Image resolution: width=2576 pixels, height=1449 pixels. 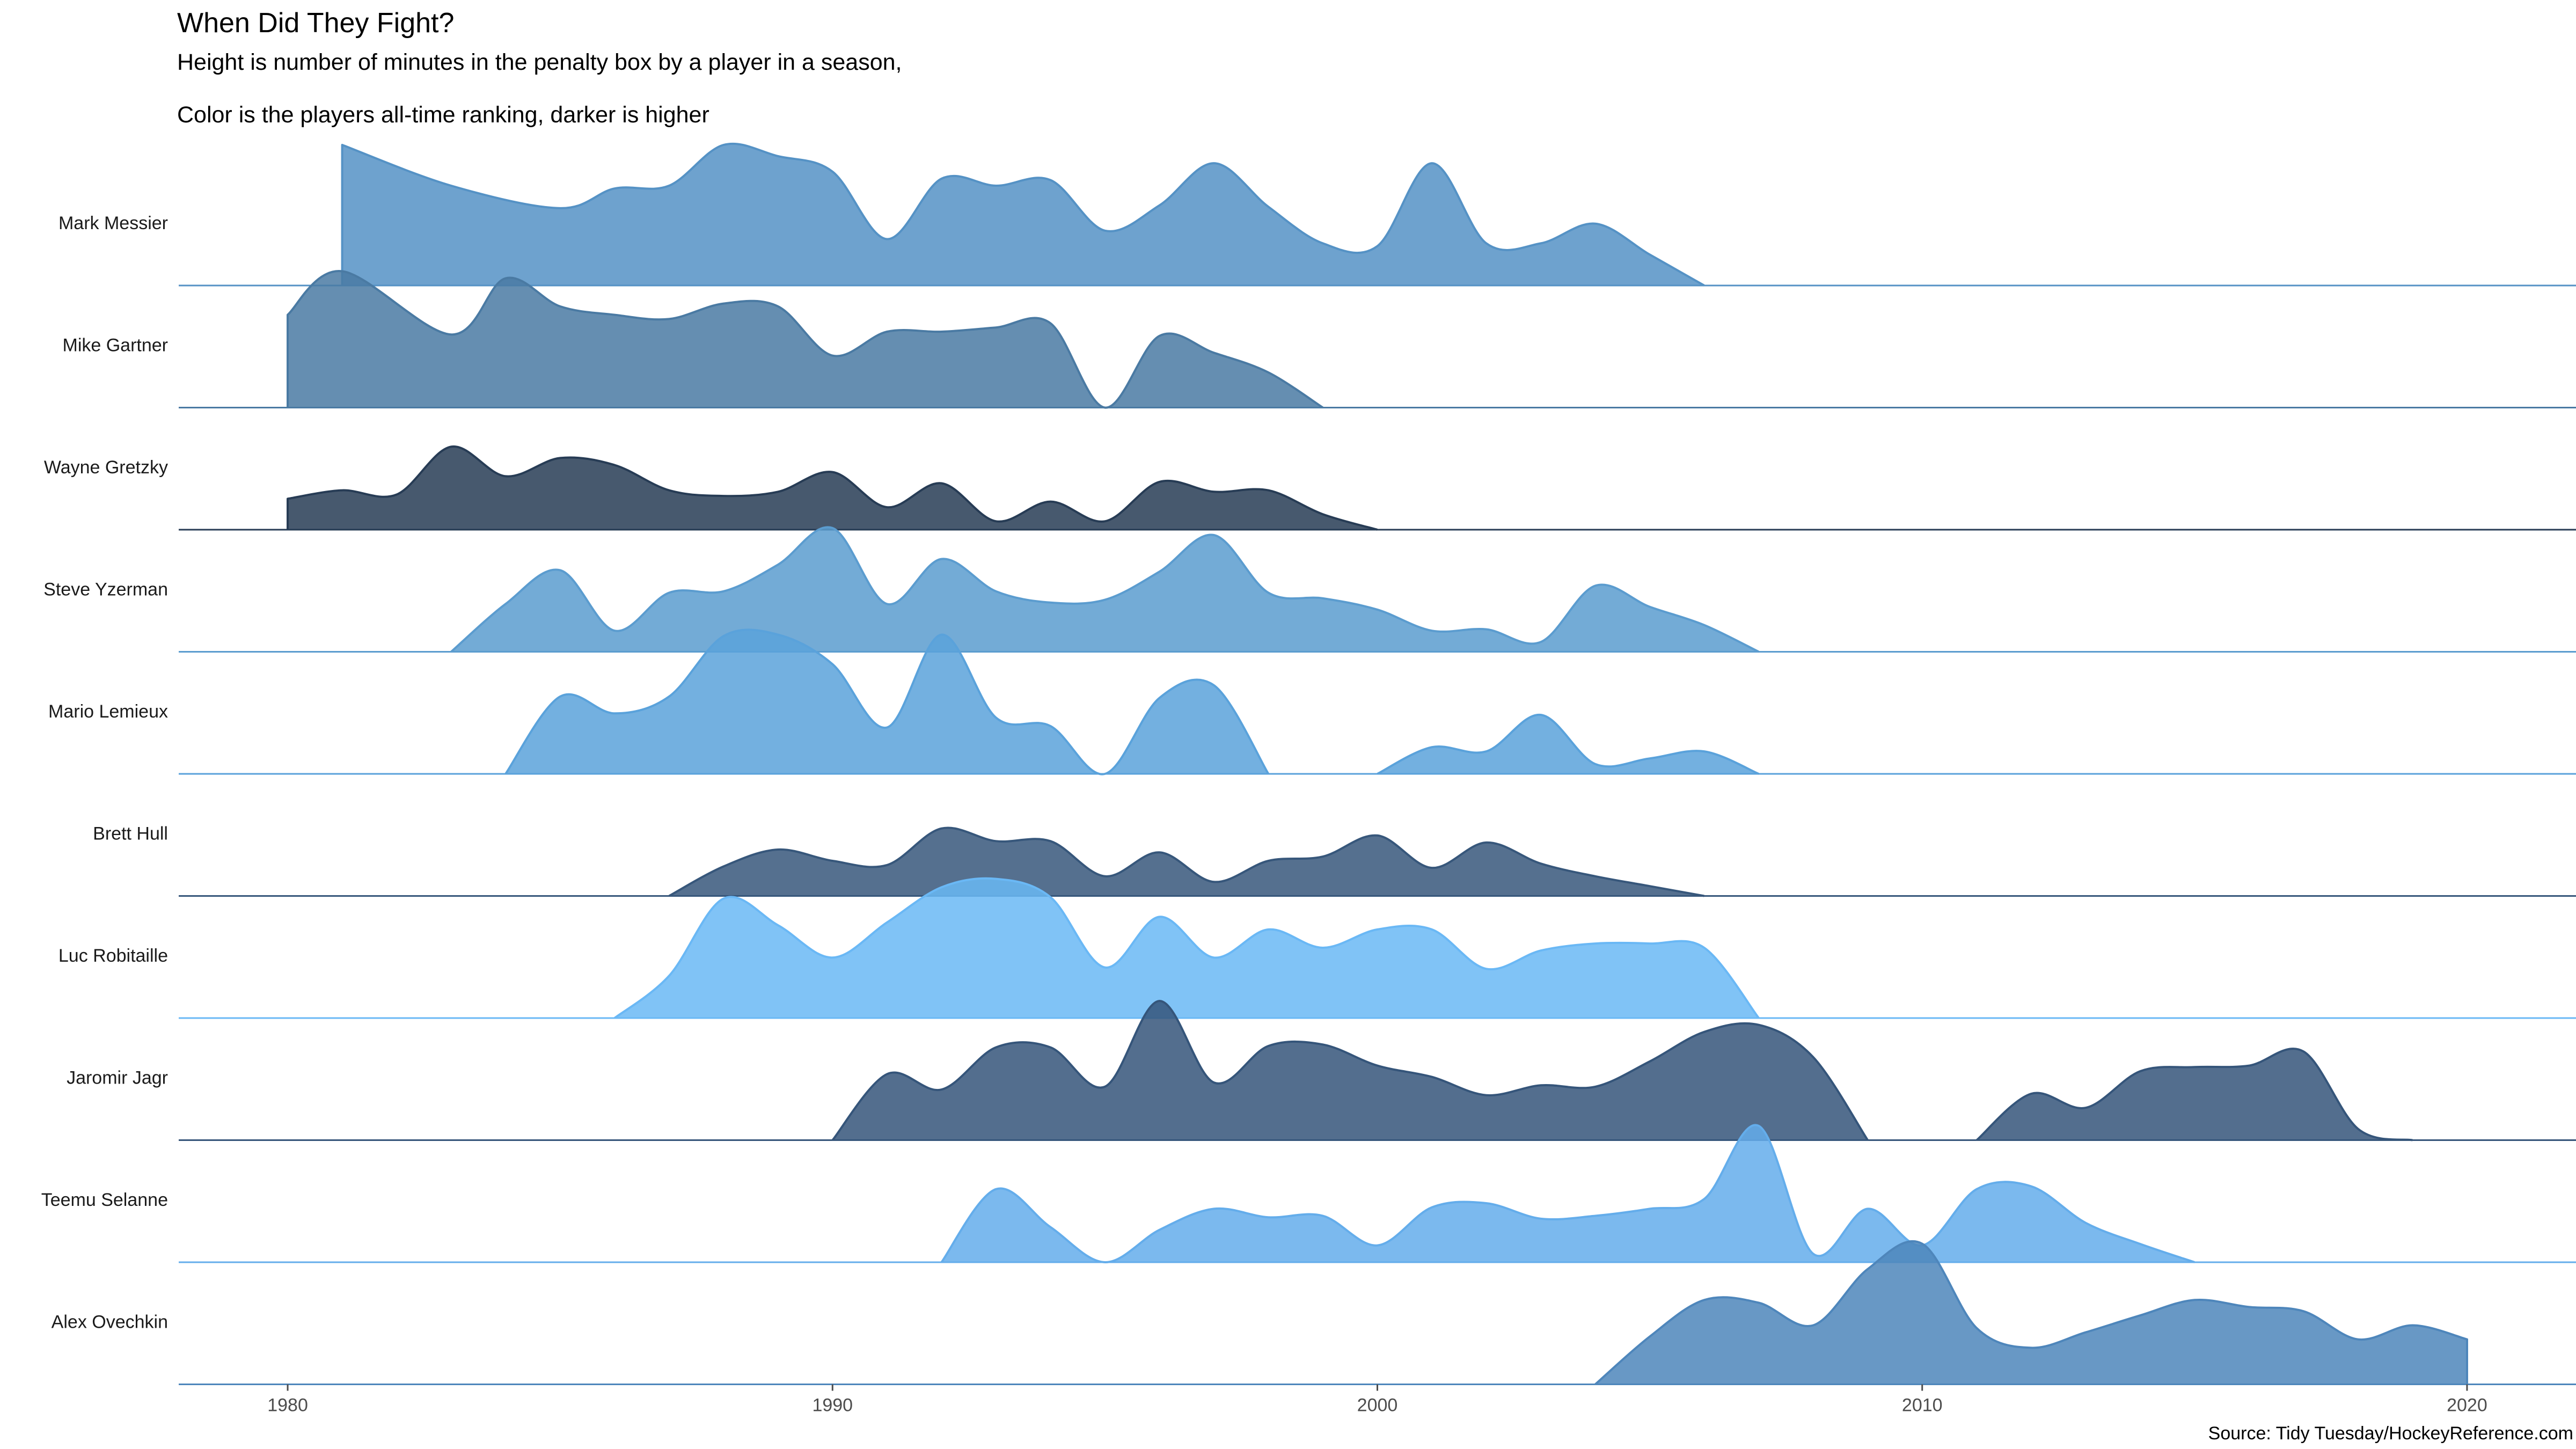 What do you see at coordinates (1377, 701) in the screenshot?
I see `ridge-mario-lemieux` at bounding box center [1377, 701].